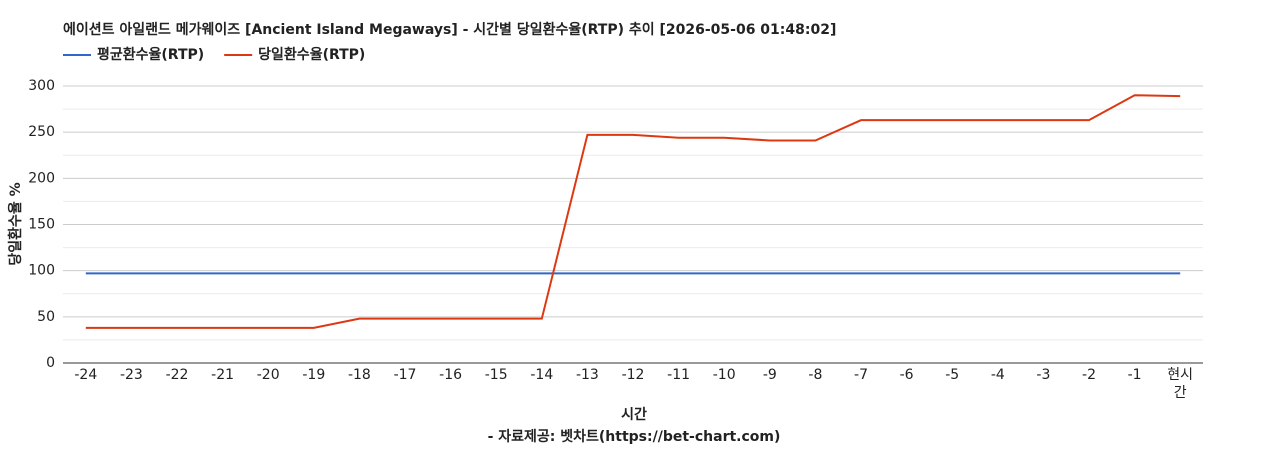 The image size is (1268, 450). I want to click on x-tick-label: -12, so click(633, 375).